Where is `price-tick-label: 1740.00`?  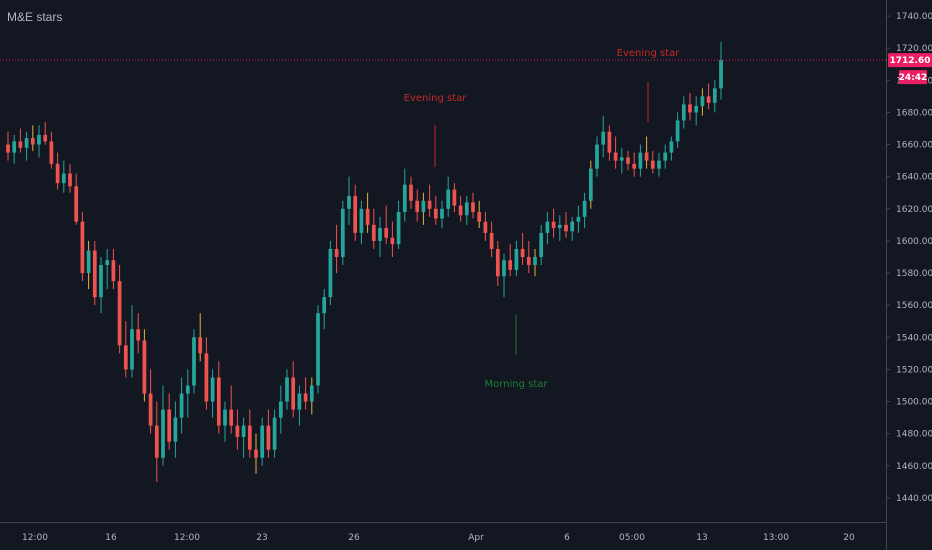 price-tick-label: 1740.00 is located at coordinates (914, 17).